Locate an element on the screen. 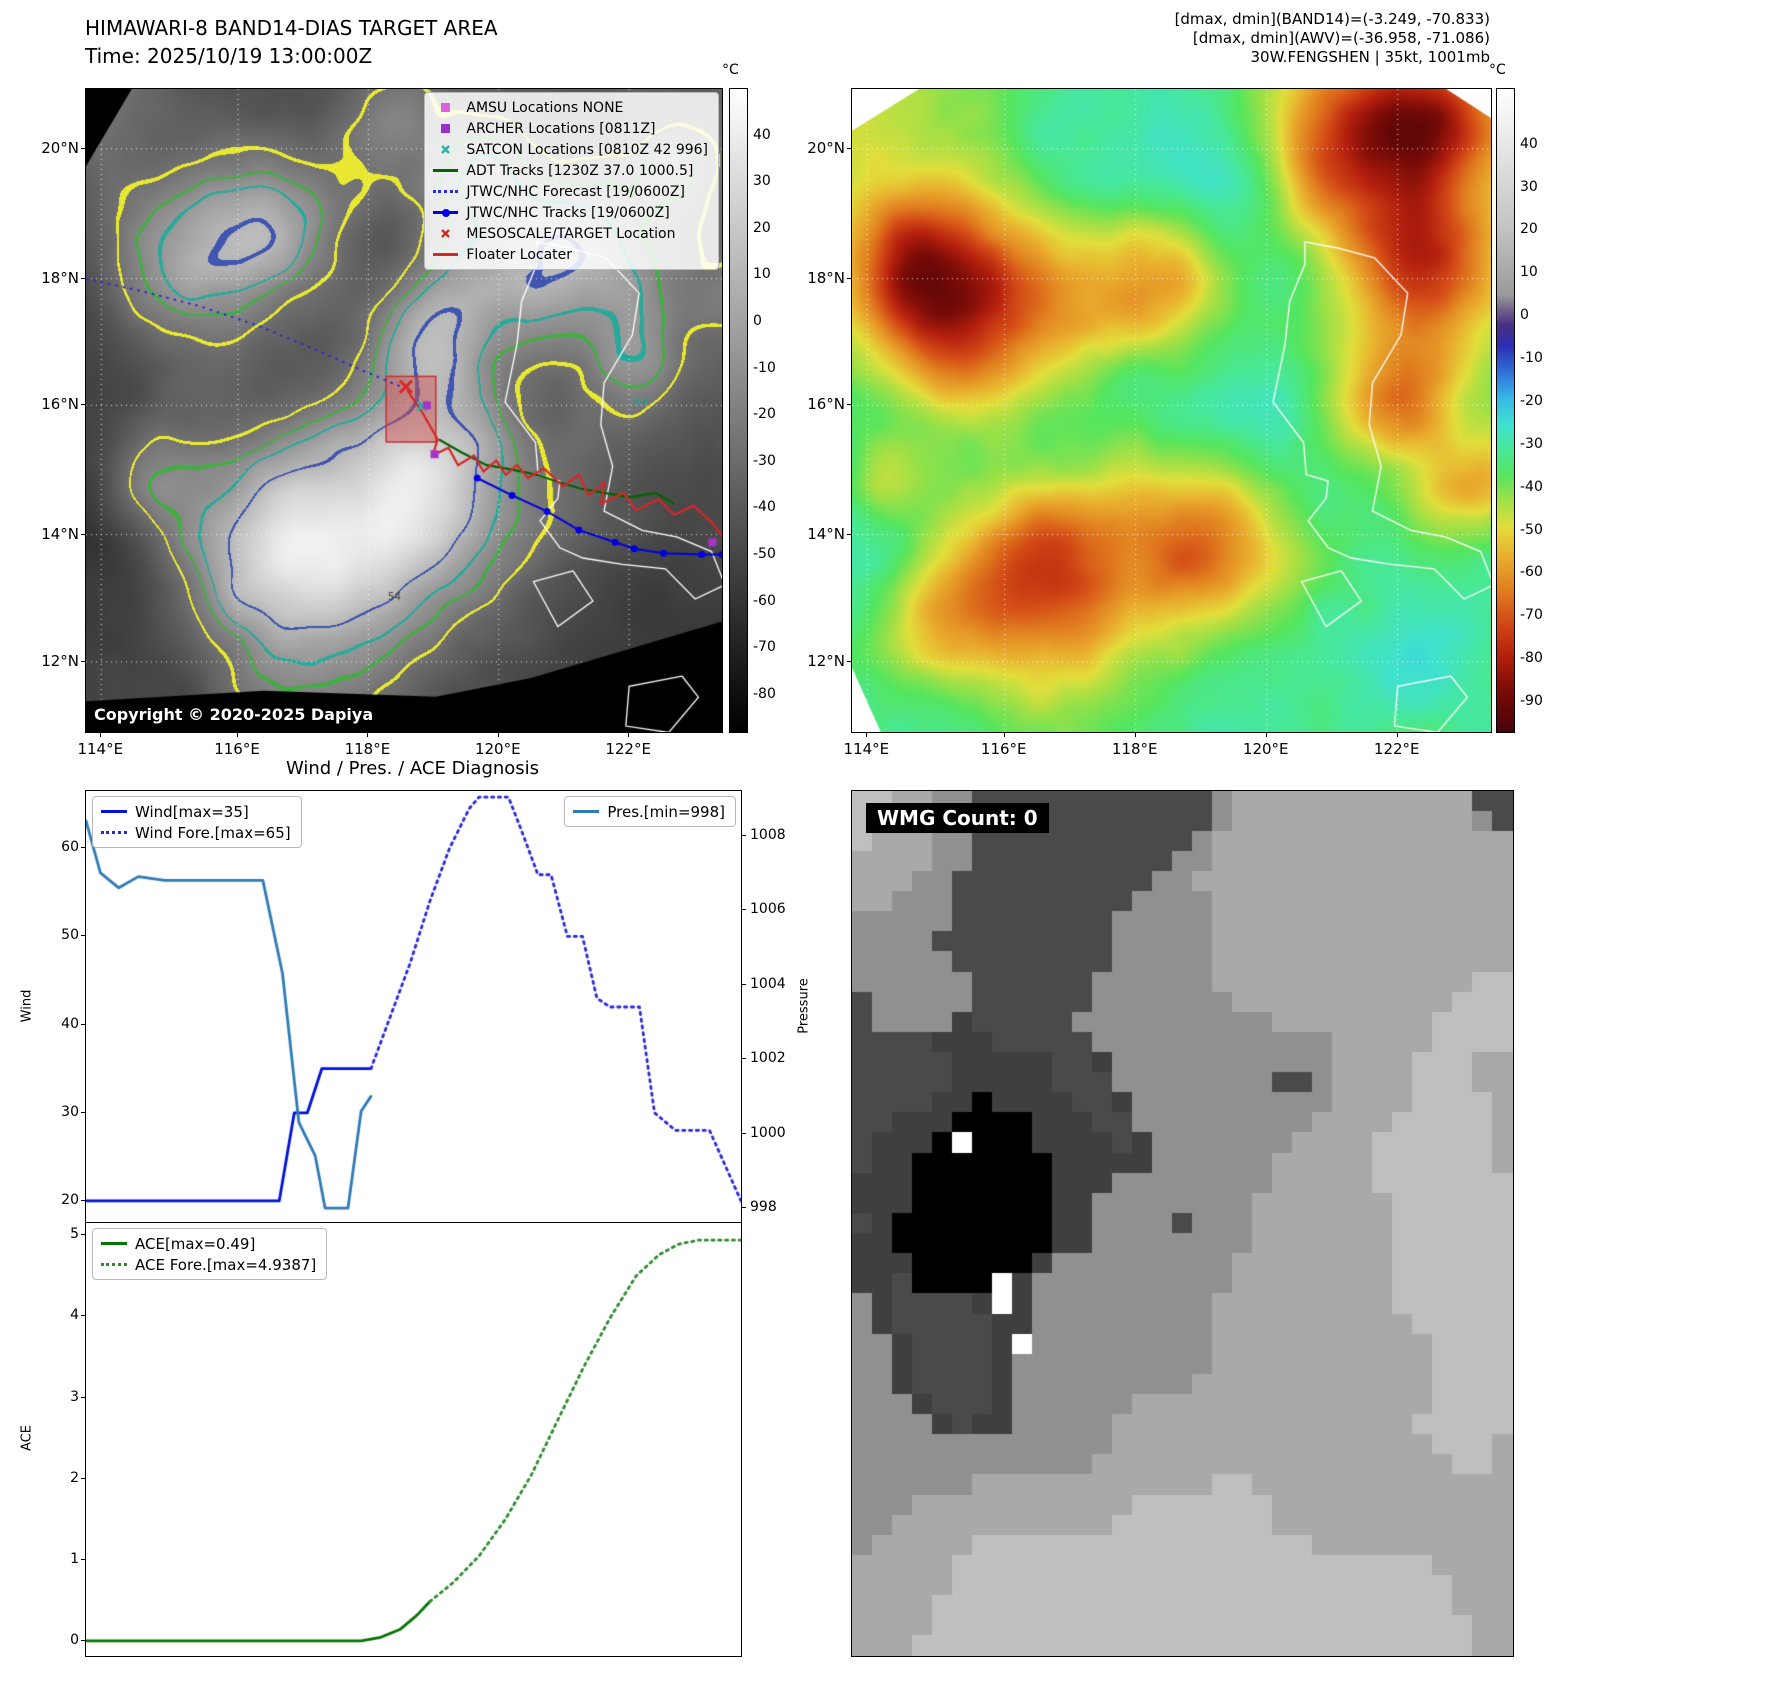 This screenshot has width=1788, height=1690. legend-item-label: Floater Locater is located at coordinates (519, 254).